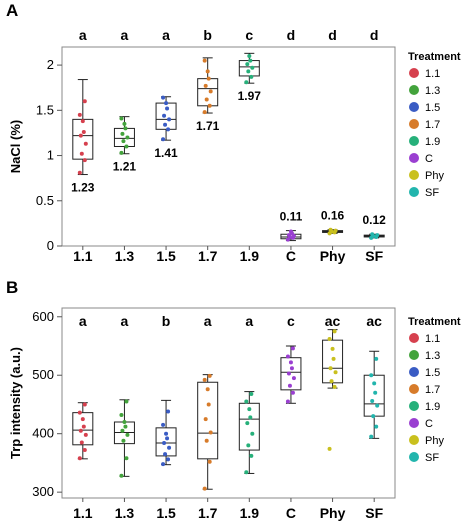  I want to click on legend-label: 1.7, so click(432, 390).